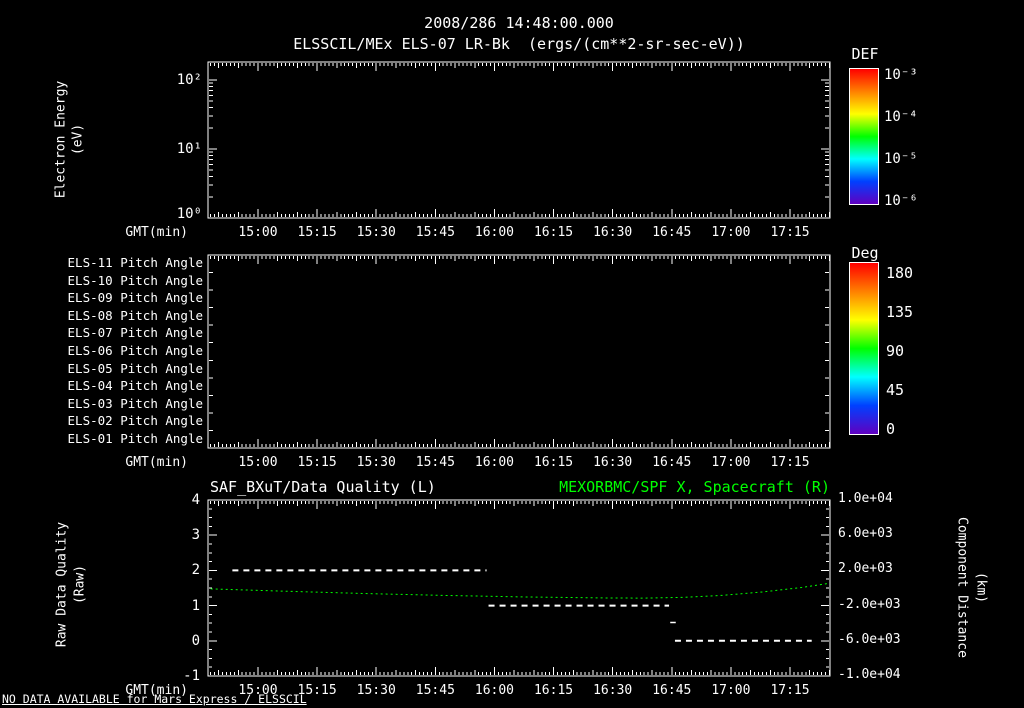 The height and width of the screenshot is (708, 1024). Describe the element at coordinates (962, 587) in the screenshot. I see `distance-axis-label: Component Distance` at that location.